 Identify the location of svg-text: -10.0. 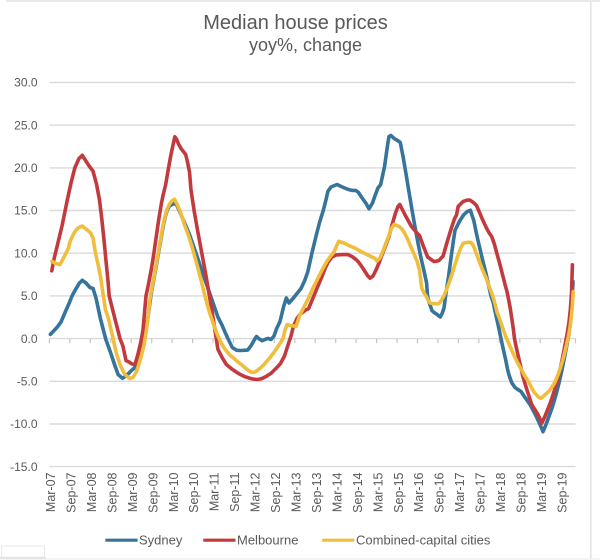
(24, 424).